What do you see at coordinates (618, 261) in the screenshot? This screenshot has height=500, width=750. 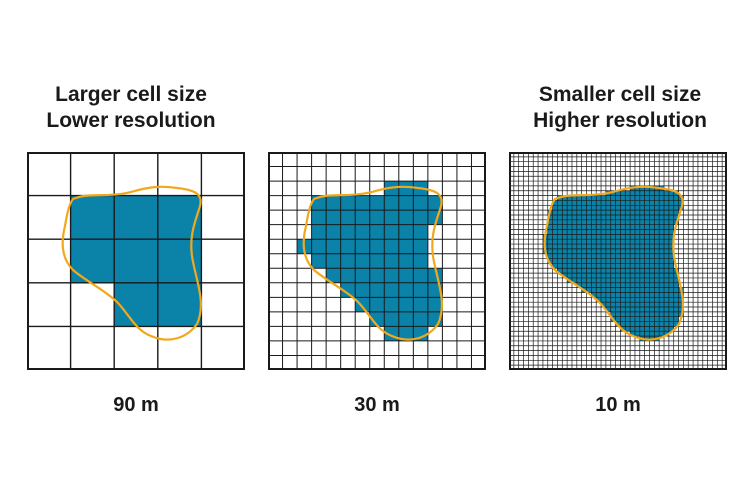 I see `raster-panel-fine` at bounding box center [618, 261].